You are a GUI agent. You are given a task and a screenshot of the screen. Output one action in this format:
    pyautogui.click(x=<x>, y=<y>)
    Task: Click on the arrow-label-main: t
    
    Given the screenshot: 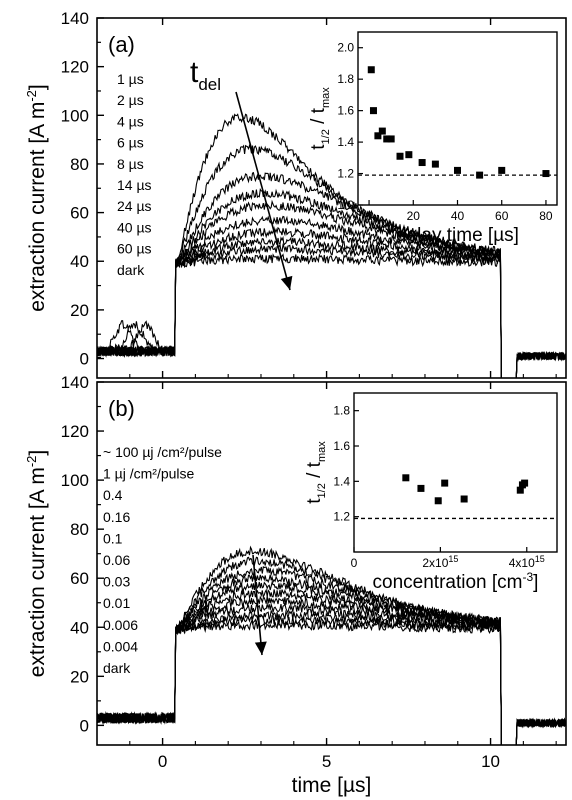 What is the action you would take?
    pyautogui.click(x=194, y=72)
    